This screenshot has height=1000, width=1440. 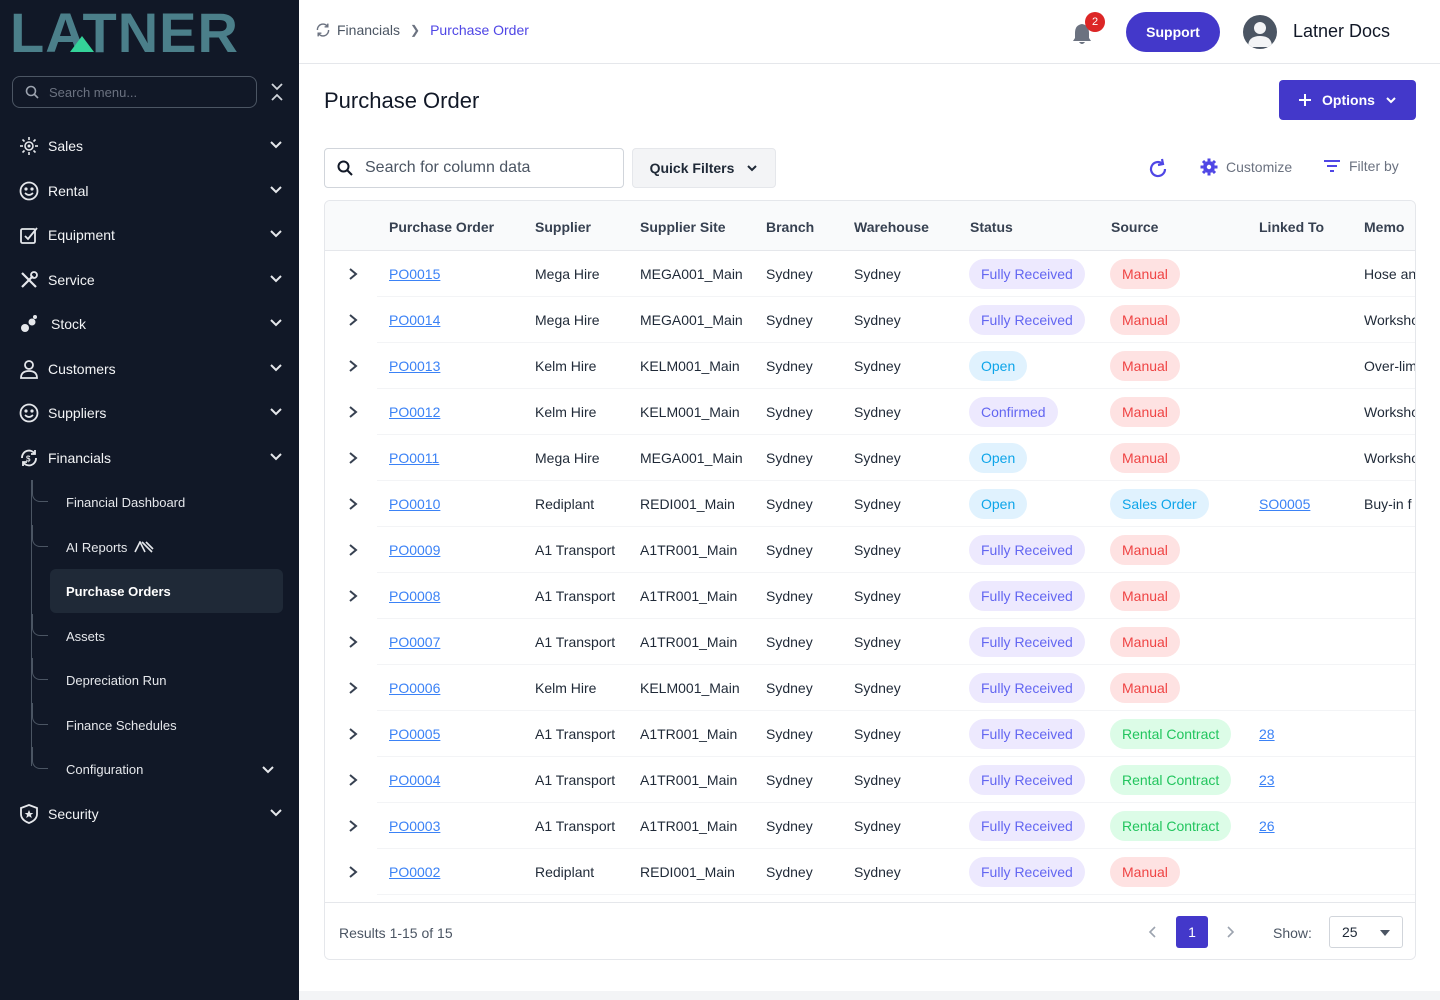 What do you see at coordinates (152, 146) in the screenshot?
I see `sidebar-item-sales: Sales` at bounding box center [152, 146].